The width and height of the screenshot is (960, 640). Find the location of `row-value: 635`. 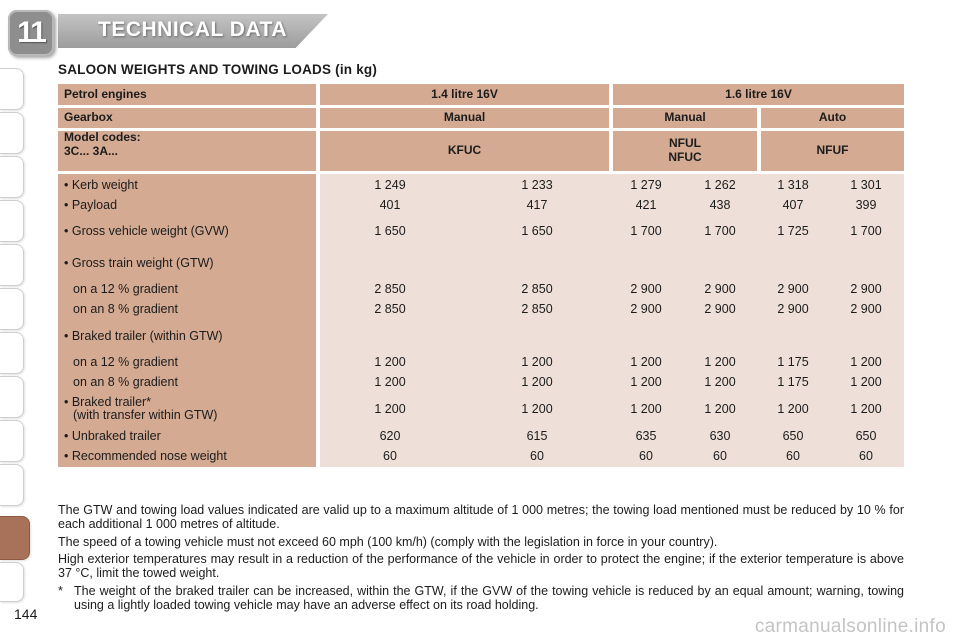

row-value: 635 is located at coordinates (646, 436).